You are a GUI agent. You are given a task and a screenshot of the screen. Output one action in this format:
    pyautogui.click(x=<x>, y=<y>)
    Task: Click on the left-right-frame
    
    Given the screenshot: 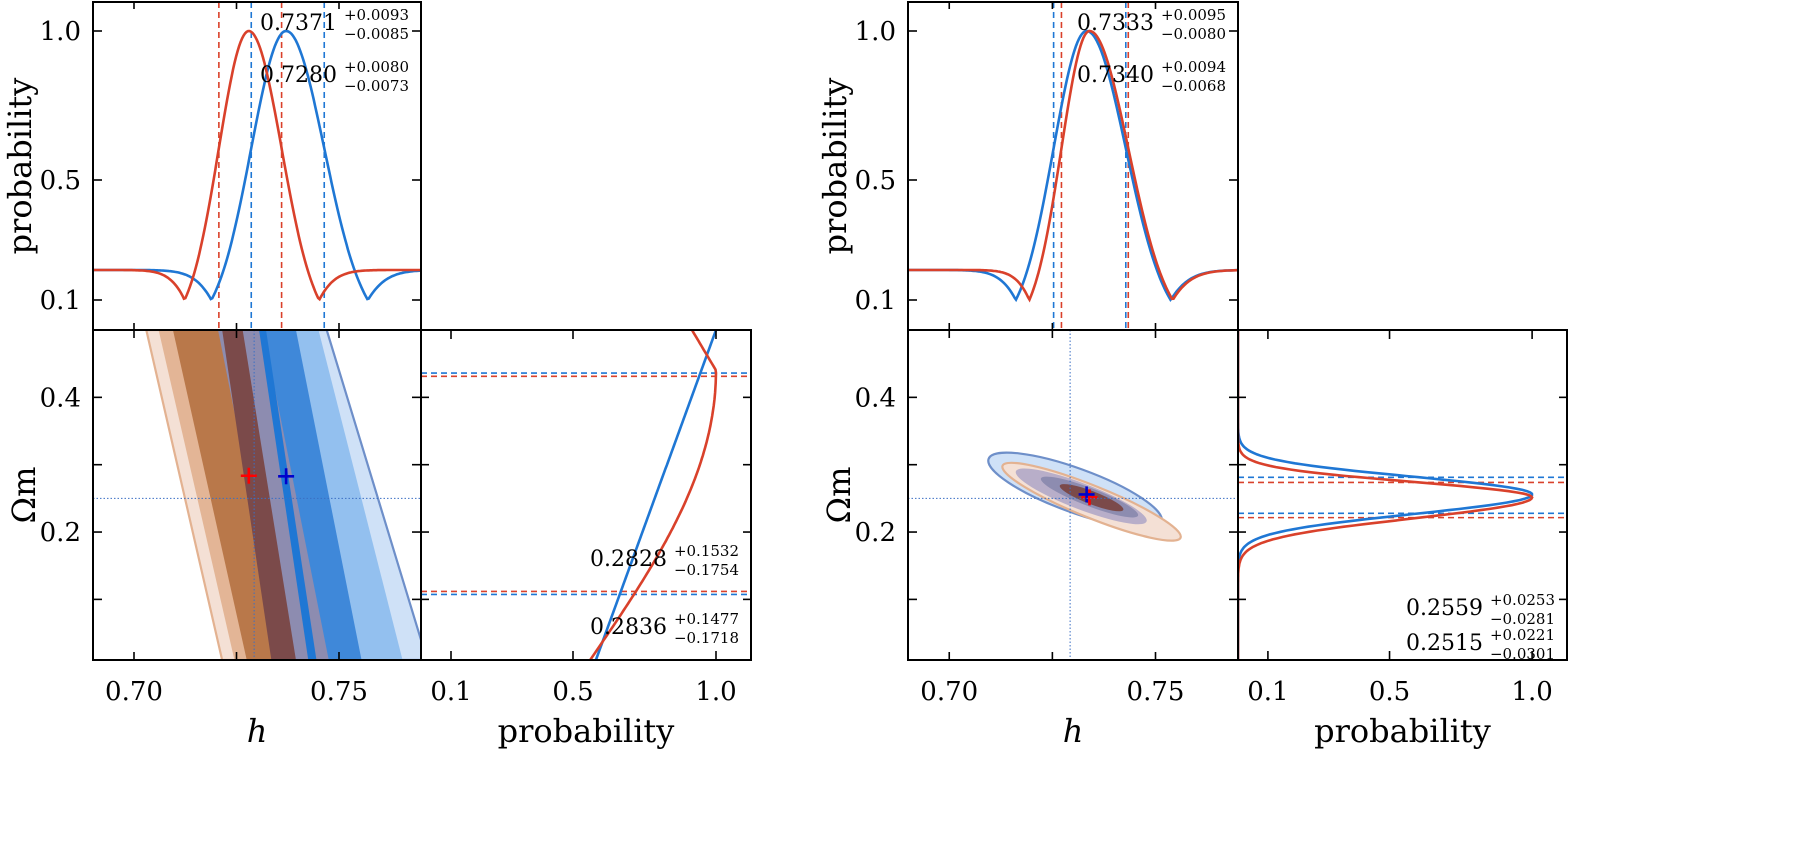 What is the action you would take?
    pyautogui.click(x=586, y=495)
    